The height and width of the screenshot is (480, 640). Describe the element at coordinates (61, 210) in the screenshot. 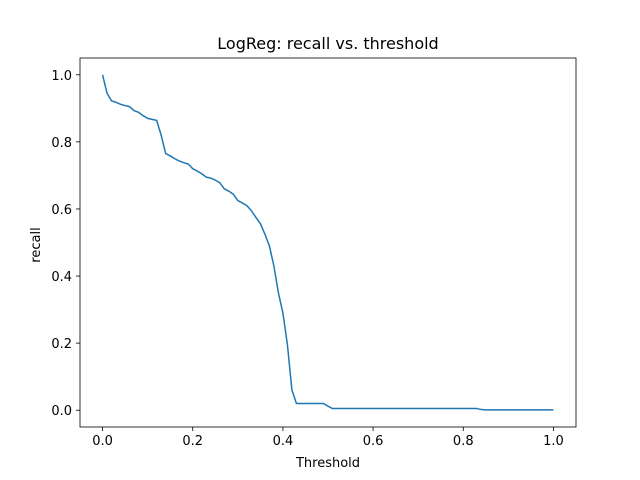

I see `y-tick-label: 0.6` at that location.